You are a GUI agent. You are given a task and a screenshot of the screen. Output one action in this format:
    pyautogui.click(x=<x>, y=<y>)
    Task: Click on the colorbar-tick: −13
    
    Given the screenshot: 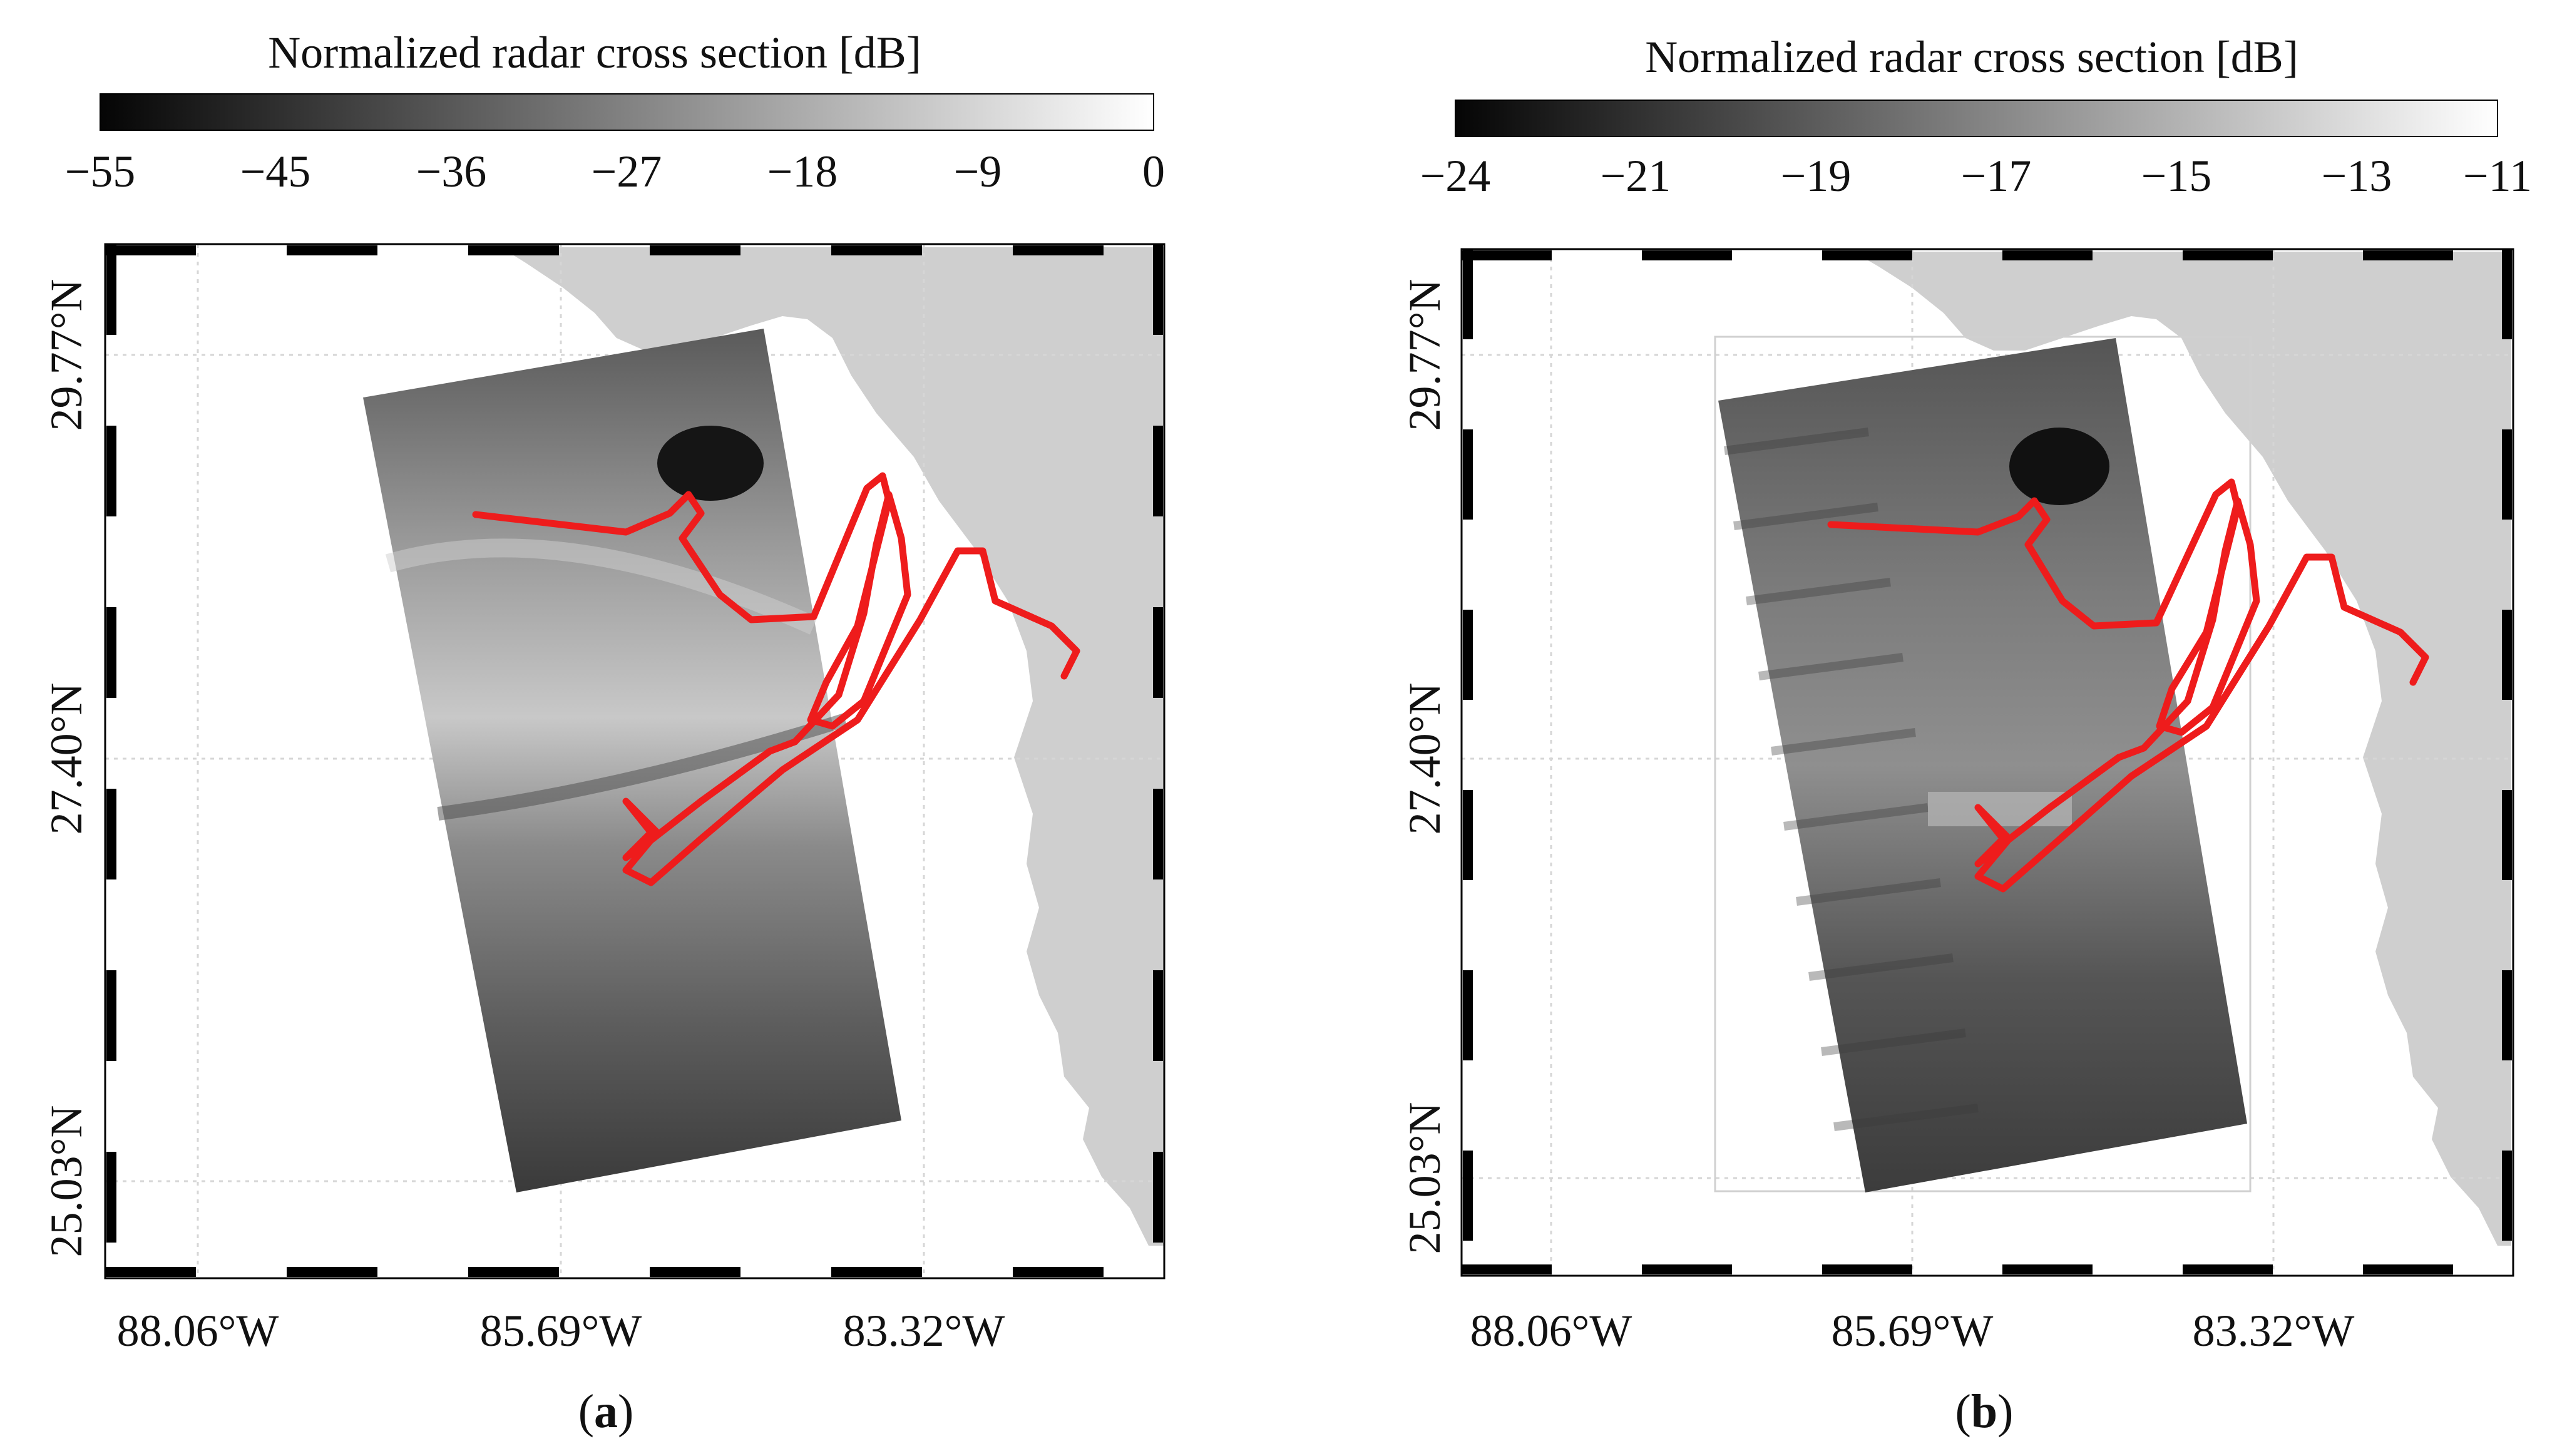 What is the action you would take?
    pyautogui.click(x=2357, y=176)
    